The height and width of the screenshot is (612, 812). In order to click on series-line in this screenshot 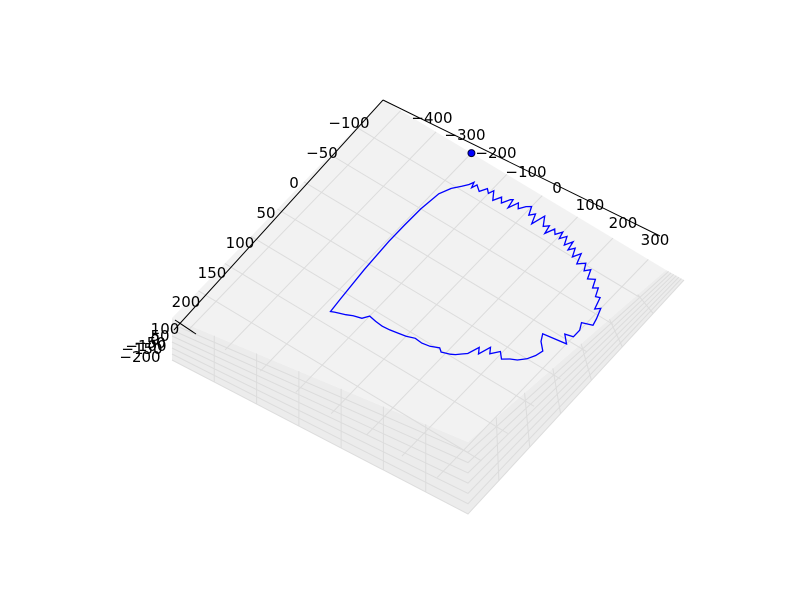, I will do `click(465, 271)`.